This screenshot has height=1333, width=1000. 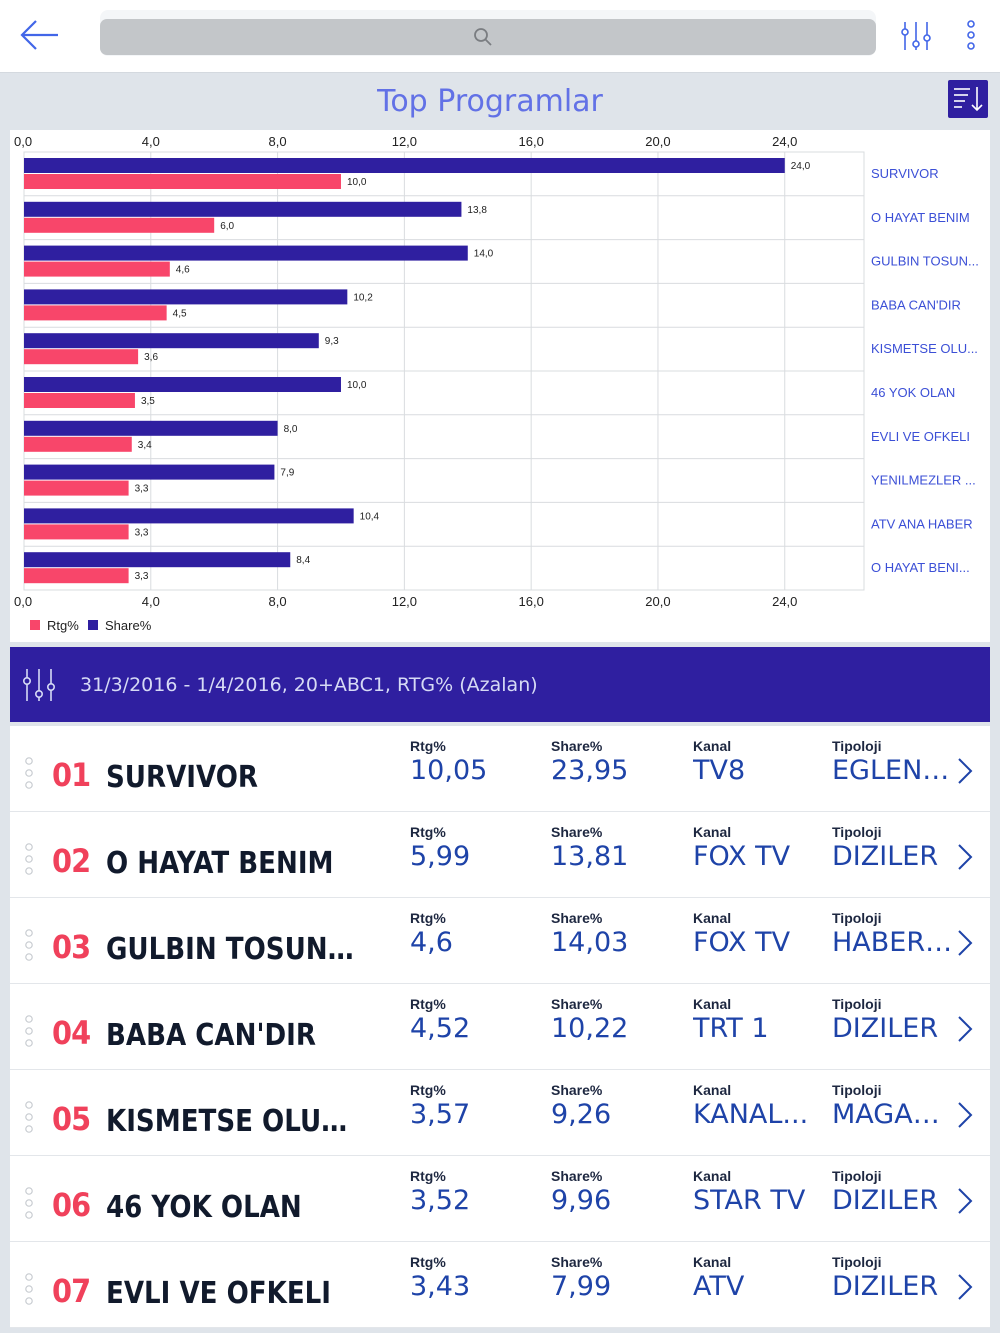 What do you see at coordinates (916, 304) in the screenshot?
I see `category-label: BABA CAN'DIR` at bounding box center [916, 304].